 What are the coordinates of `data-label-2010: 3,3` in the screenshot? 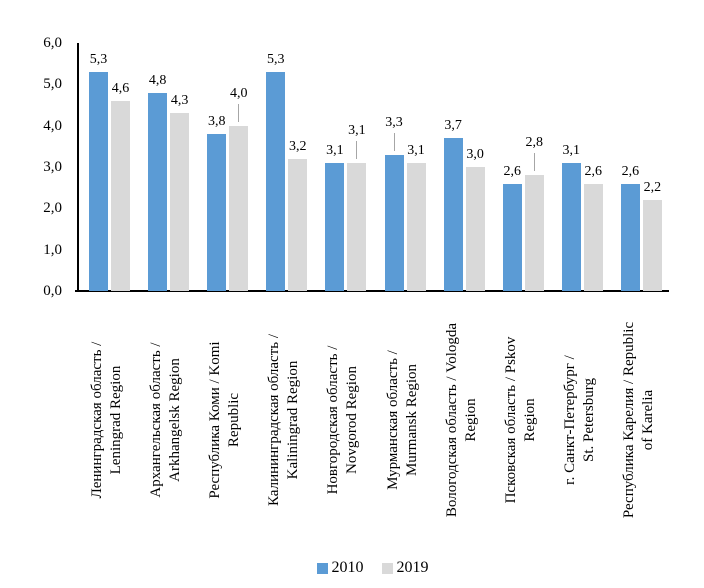 It's located at (394, 122).